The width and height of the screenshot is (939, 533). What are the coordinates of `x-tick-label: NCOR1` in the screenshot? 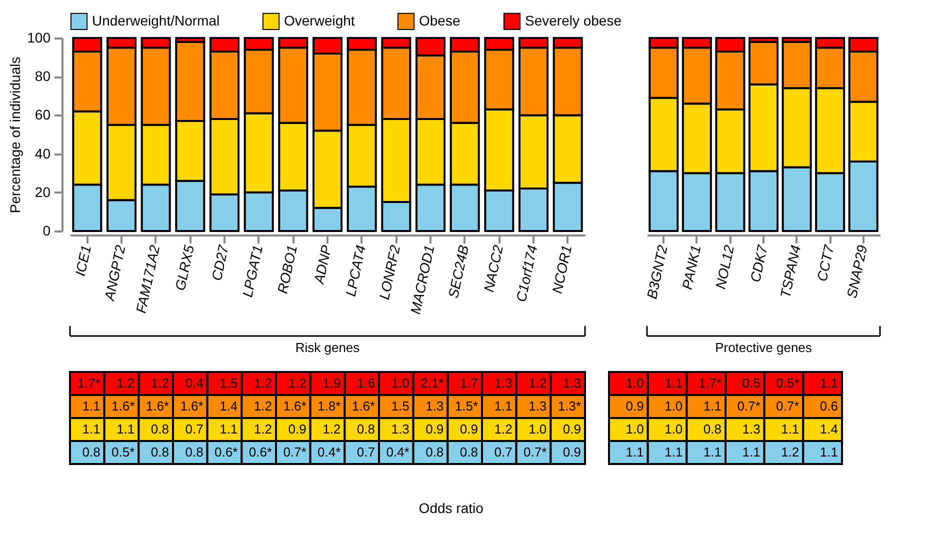 It's located at (561, 269).